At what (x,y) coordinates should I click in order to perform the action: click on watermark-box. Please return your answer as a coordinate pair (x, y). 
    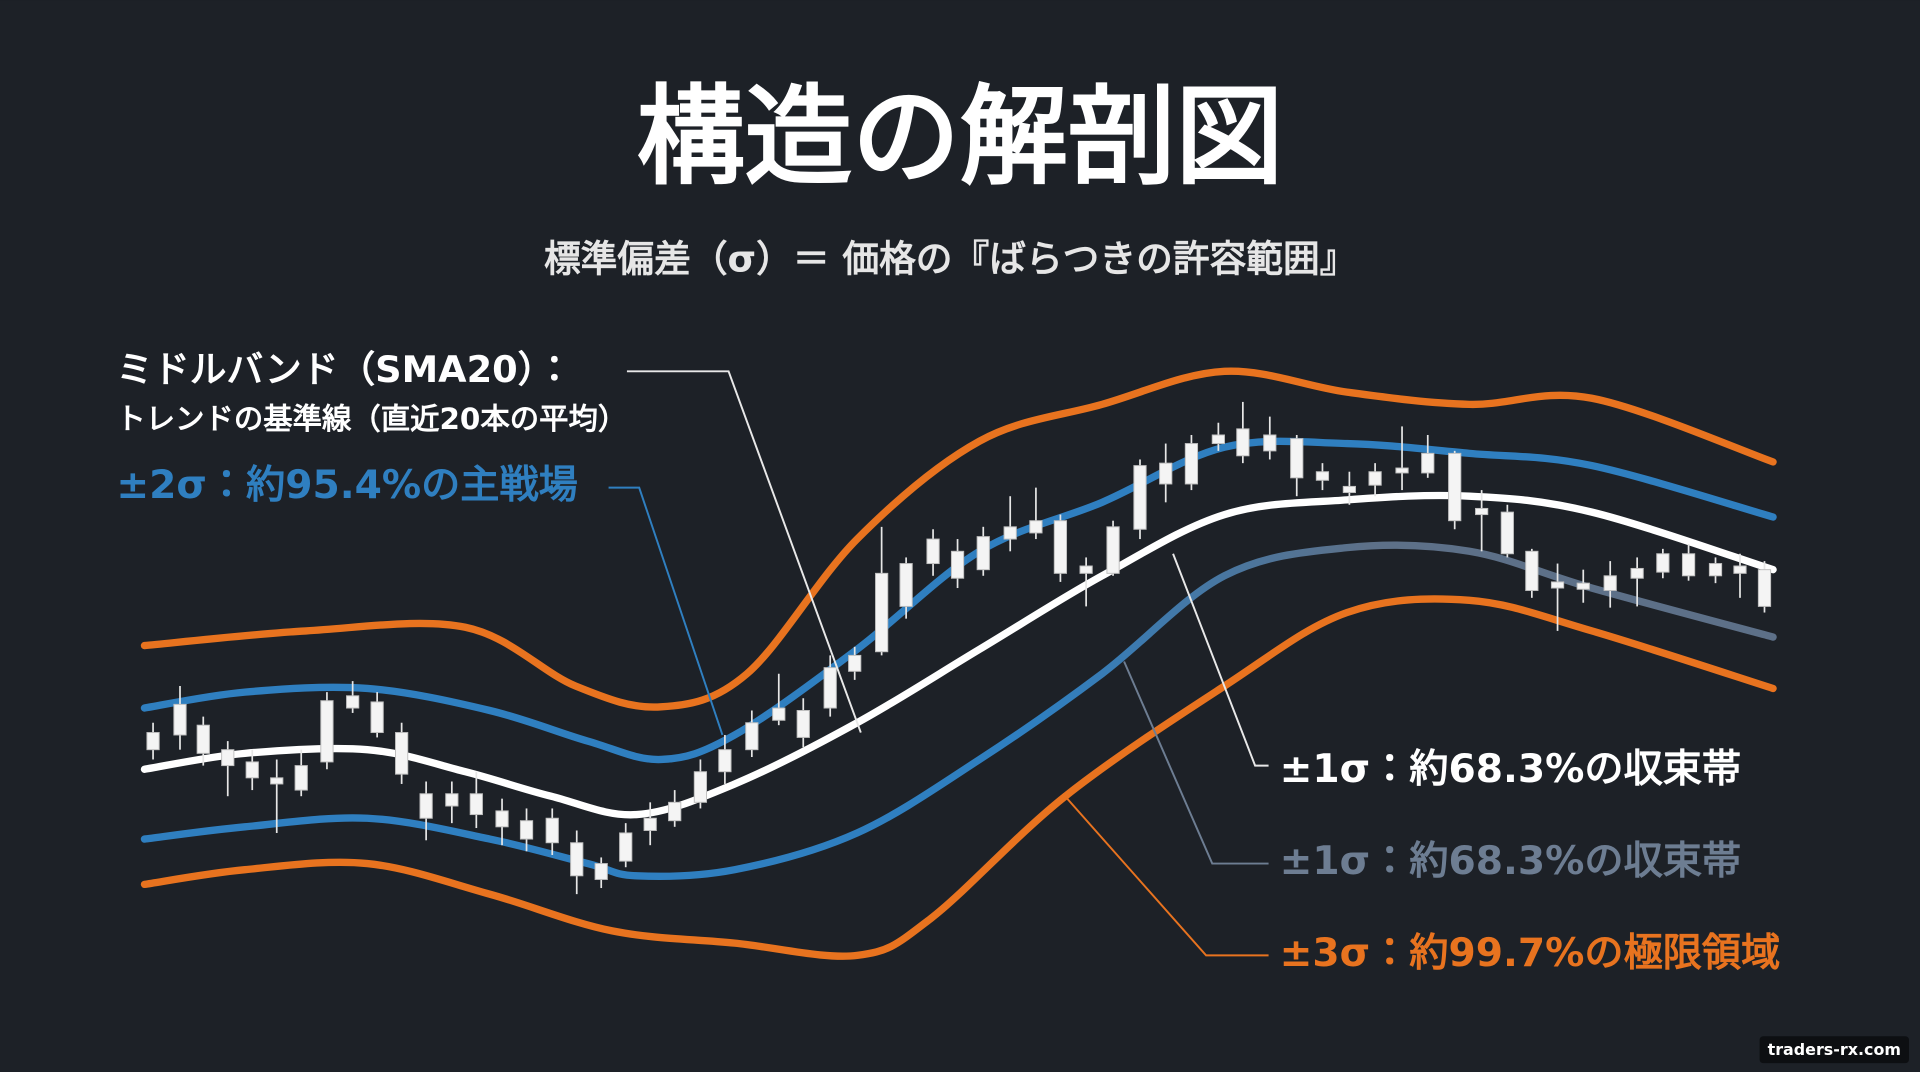
    Looking at the image, I should click on (1834, 1050).